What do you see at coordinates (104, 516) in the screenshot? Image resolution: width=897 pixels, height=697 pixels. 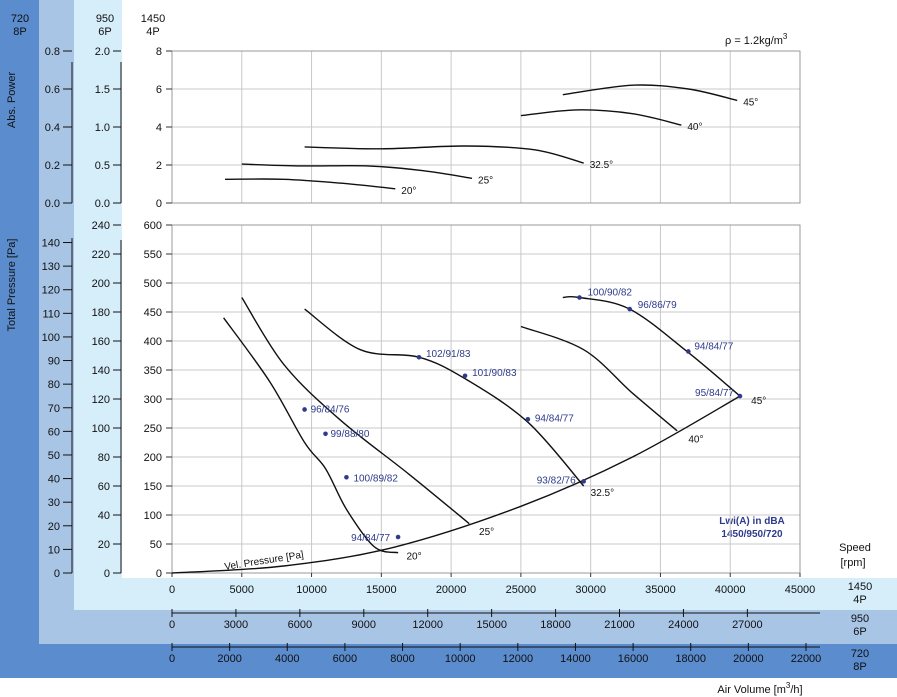 I see `pressure-ytick-950: 40` at bounding box center [104, 516].